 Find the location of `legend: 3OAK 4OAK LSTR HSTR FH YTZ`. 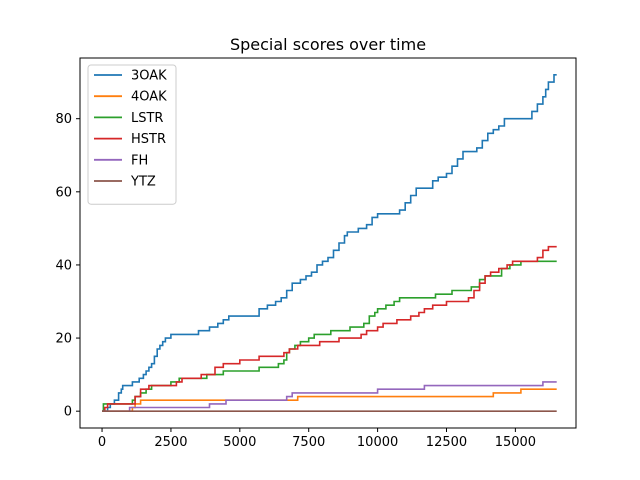

legend: 3OAK 4OAK LSTR HSTR FH YTZ is located at coordinates (132, 134).